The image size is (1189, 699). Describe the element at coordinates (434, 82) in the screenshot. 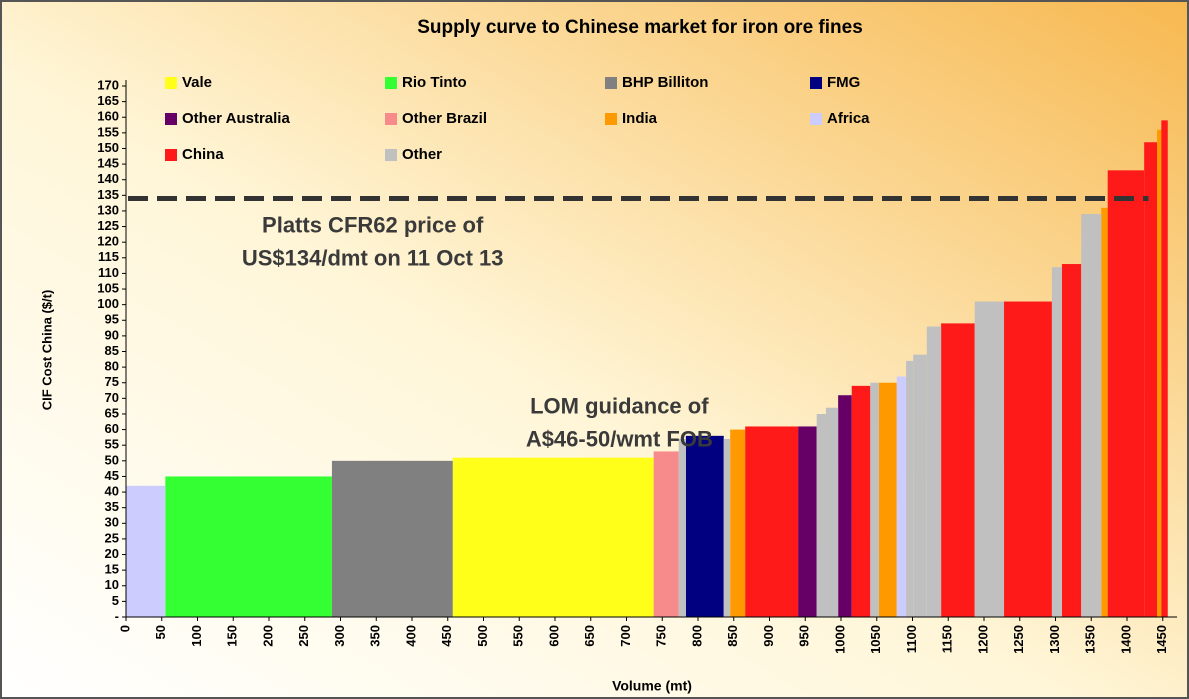

I see `legend-label: Rio Tinto` at that location.